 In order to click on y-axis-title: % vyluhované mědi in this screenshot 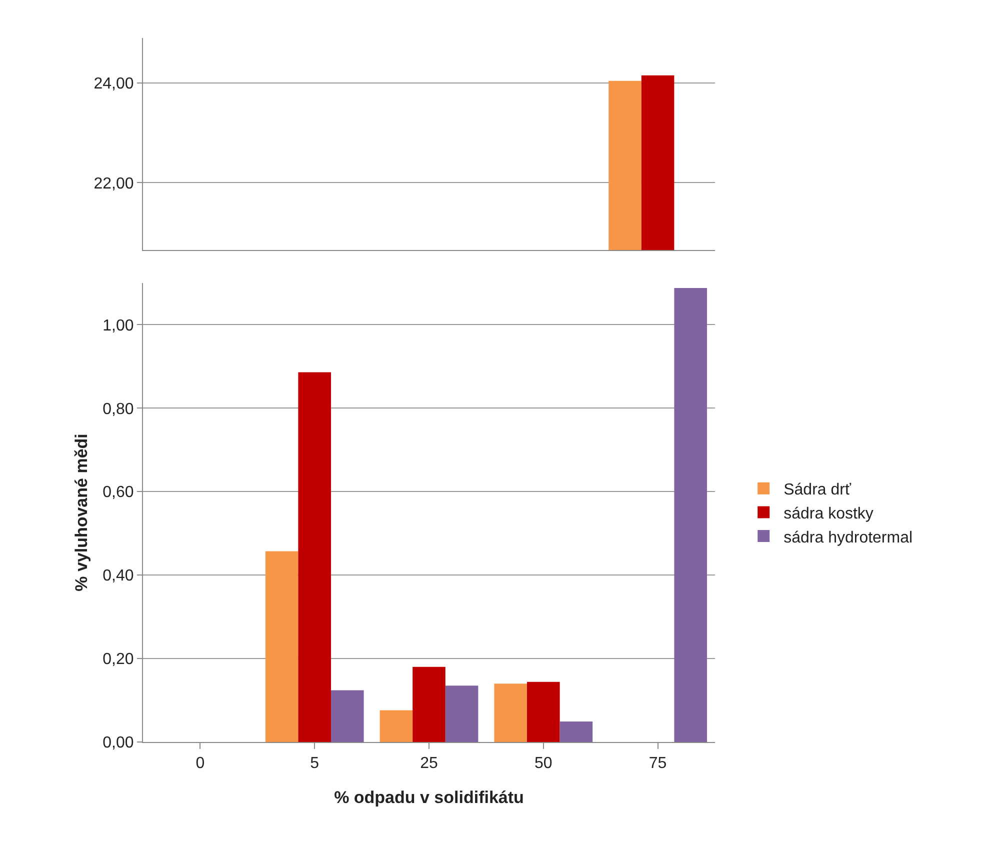, I will do `click(82, 513)`.